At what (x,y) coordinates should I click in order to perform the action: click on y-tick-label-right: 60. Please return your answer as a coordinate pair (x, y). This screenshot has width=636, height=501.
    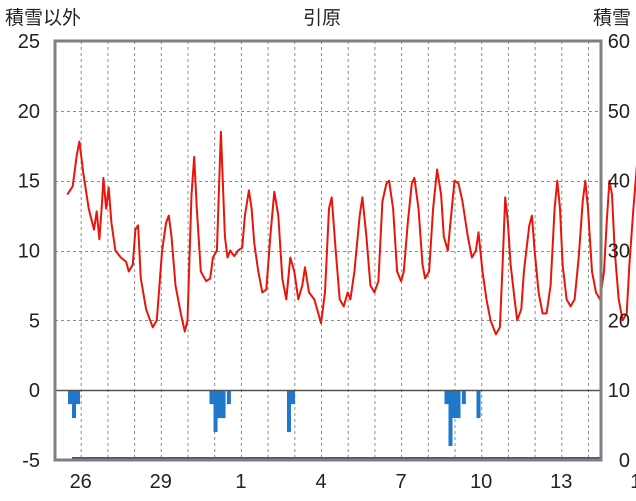
    Looking at the image, I should click on (619, 42).